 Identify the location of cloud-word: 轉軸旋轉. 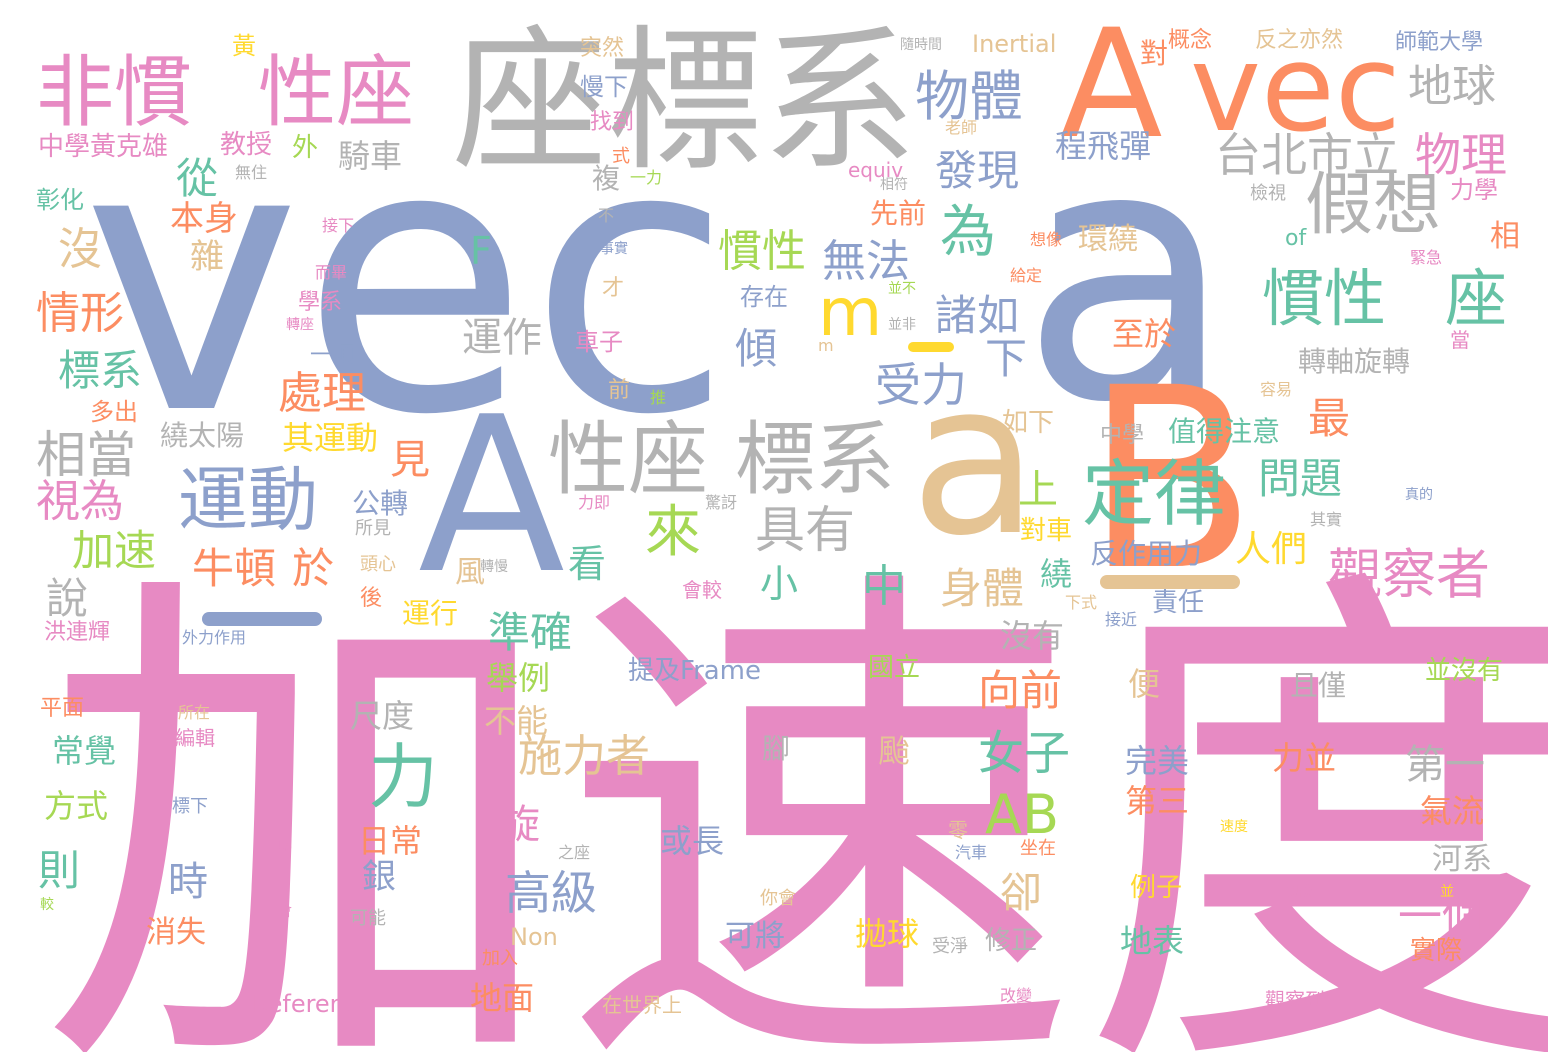
(1354, 361).